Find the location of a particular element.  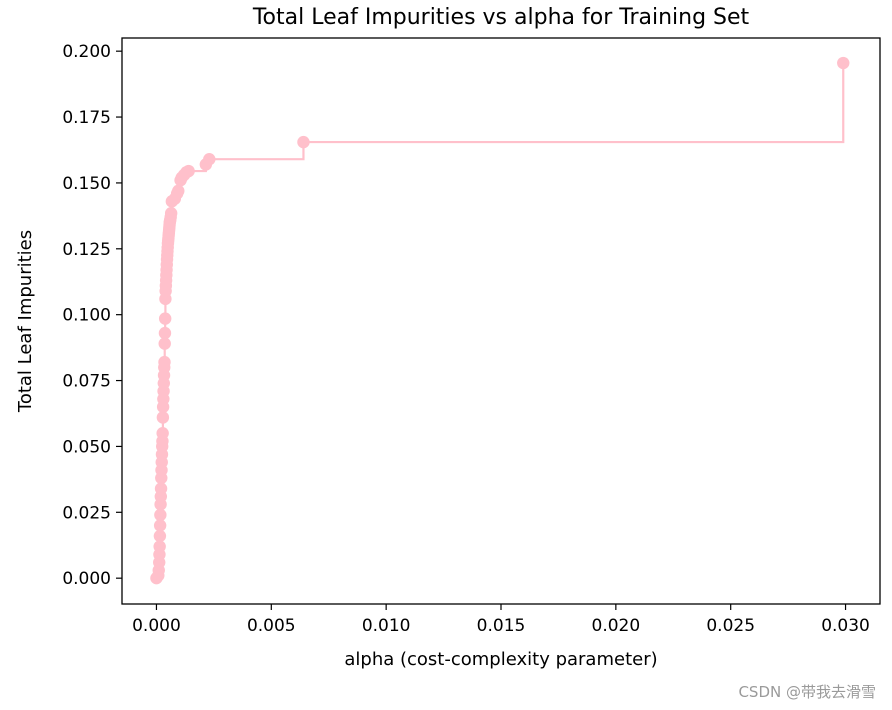

x-tick-label: 0.005 is located at coordinates (271, 626).